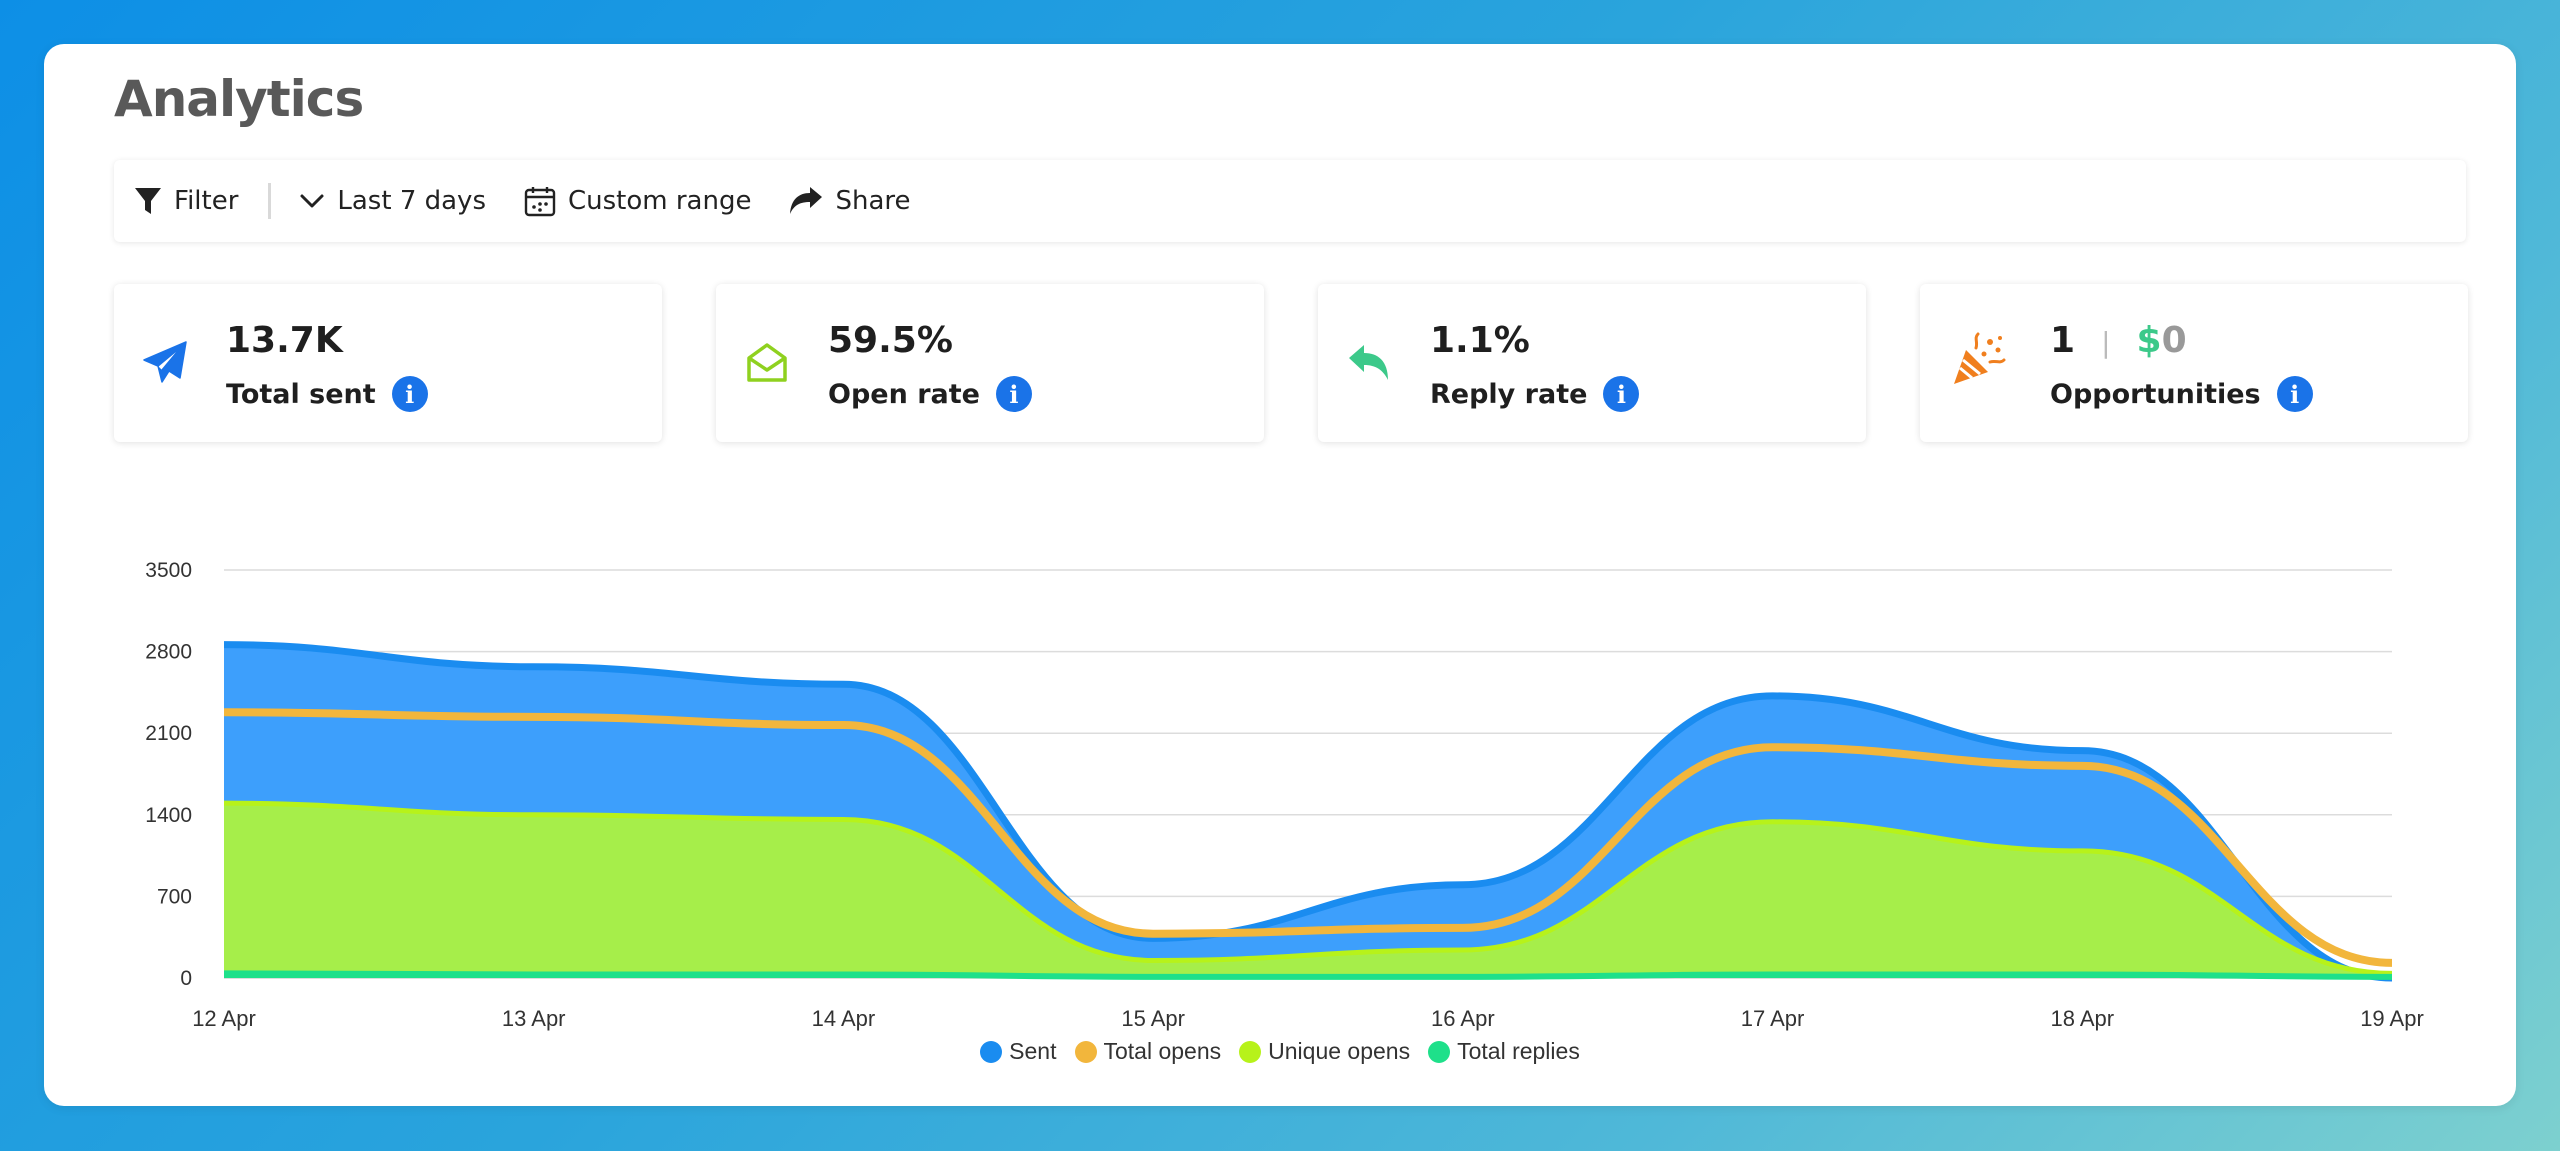 The width and height of the screenshot is (2560, 1151). I want to click on page-title: Analytics, so click(239, 99).